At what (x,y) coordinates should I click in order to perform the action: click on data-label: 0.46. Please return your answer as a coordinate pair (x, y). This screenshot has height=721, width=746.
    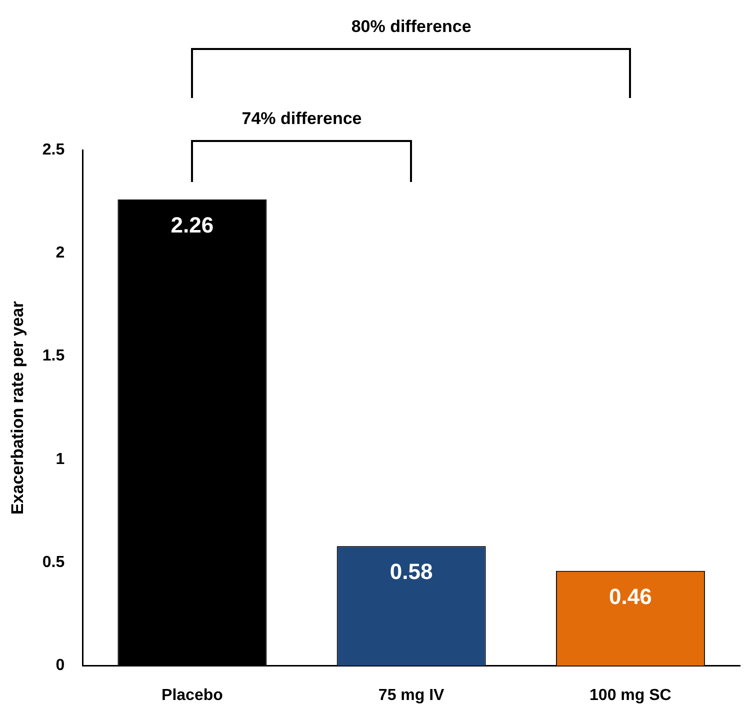
    Looking at the image, I should click on (630, 596).